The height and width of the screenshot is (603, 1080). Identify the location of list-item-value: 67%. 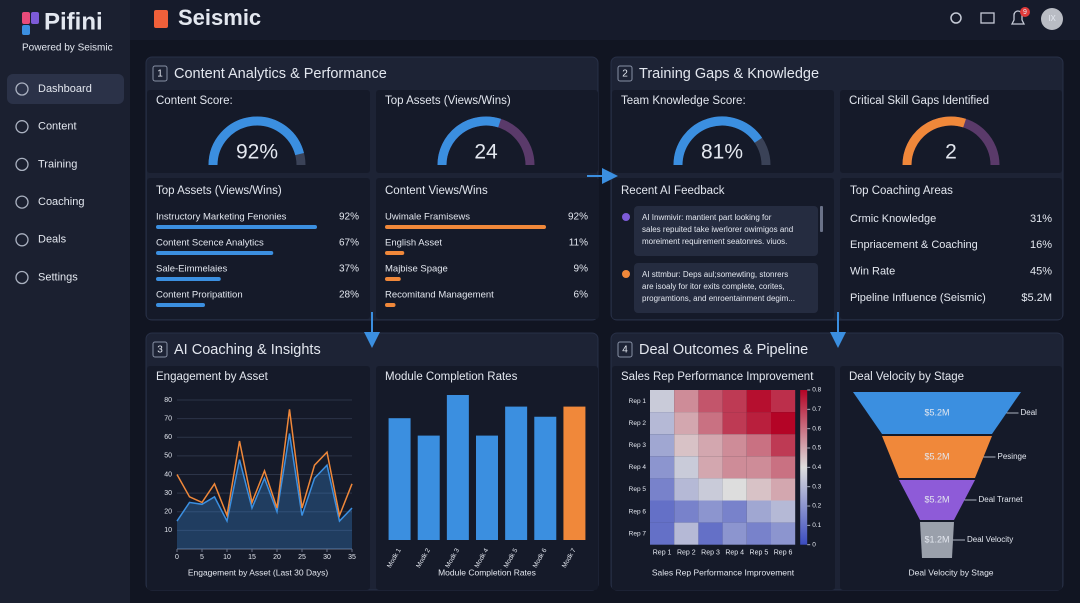
(349, 243).